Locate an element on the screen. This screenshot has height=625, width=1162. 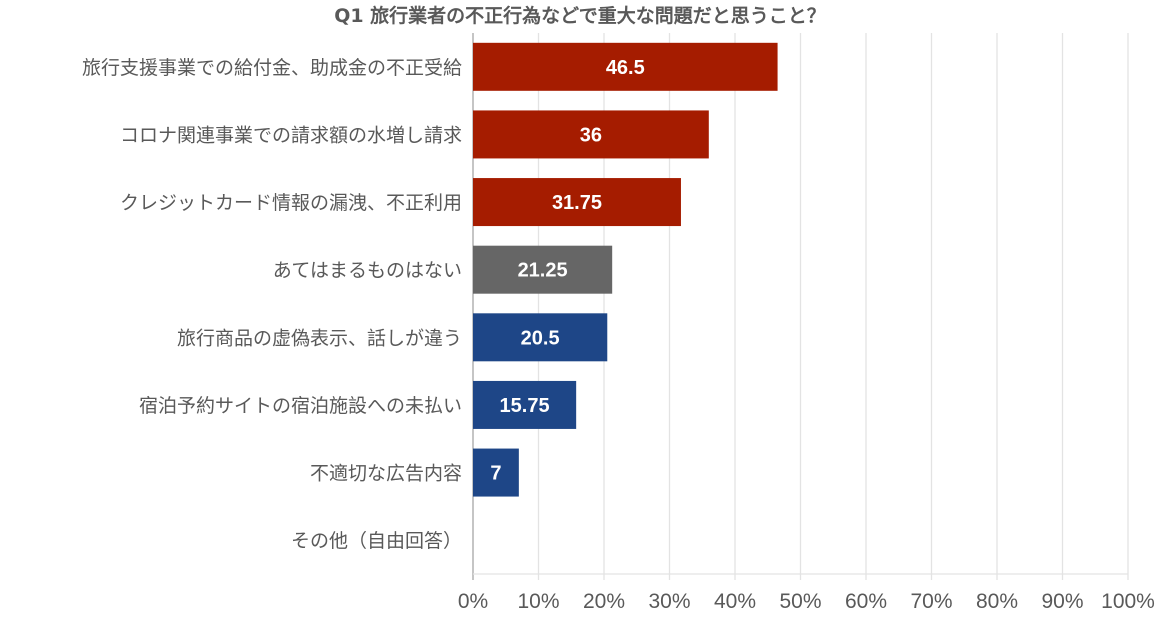
x-tick-label: 0% is located at coordinates (473, 601).